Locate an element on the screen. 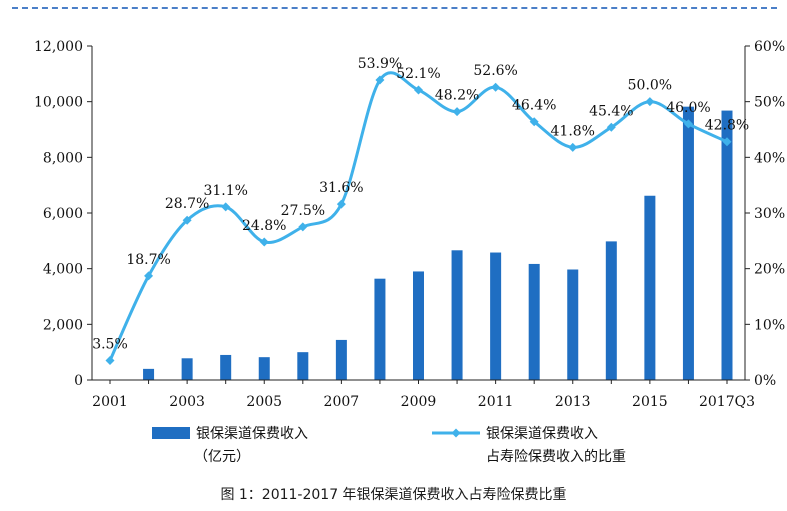  line-data-label: 52.6% is located at coordinates (495, 71).